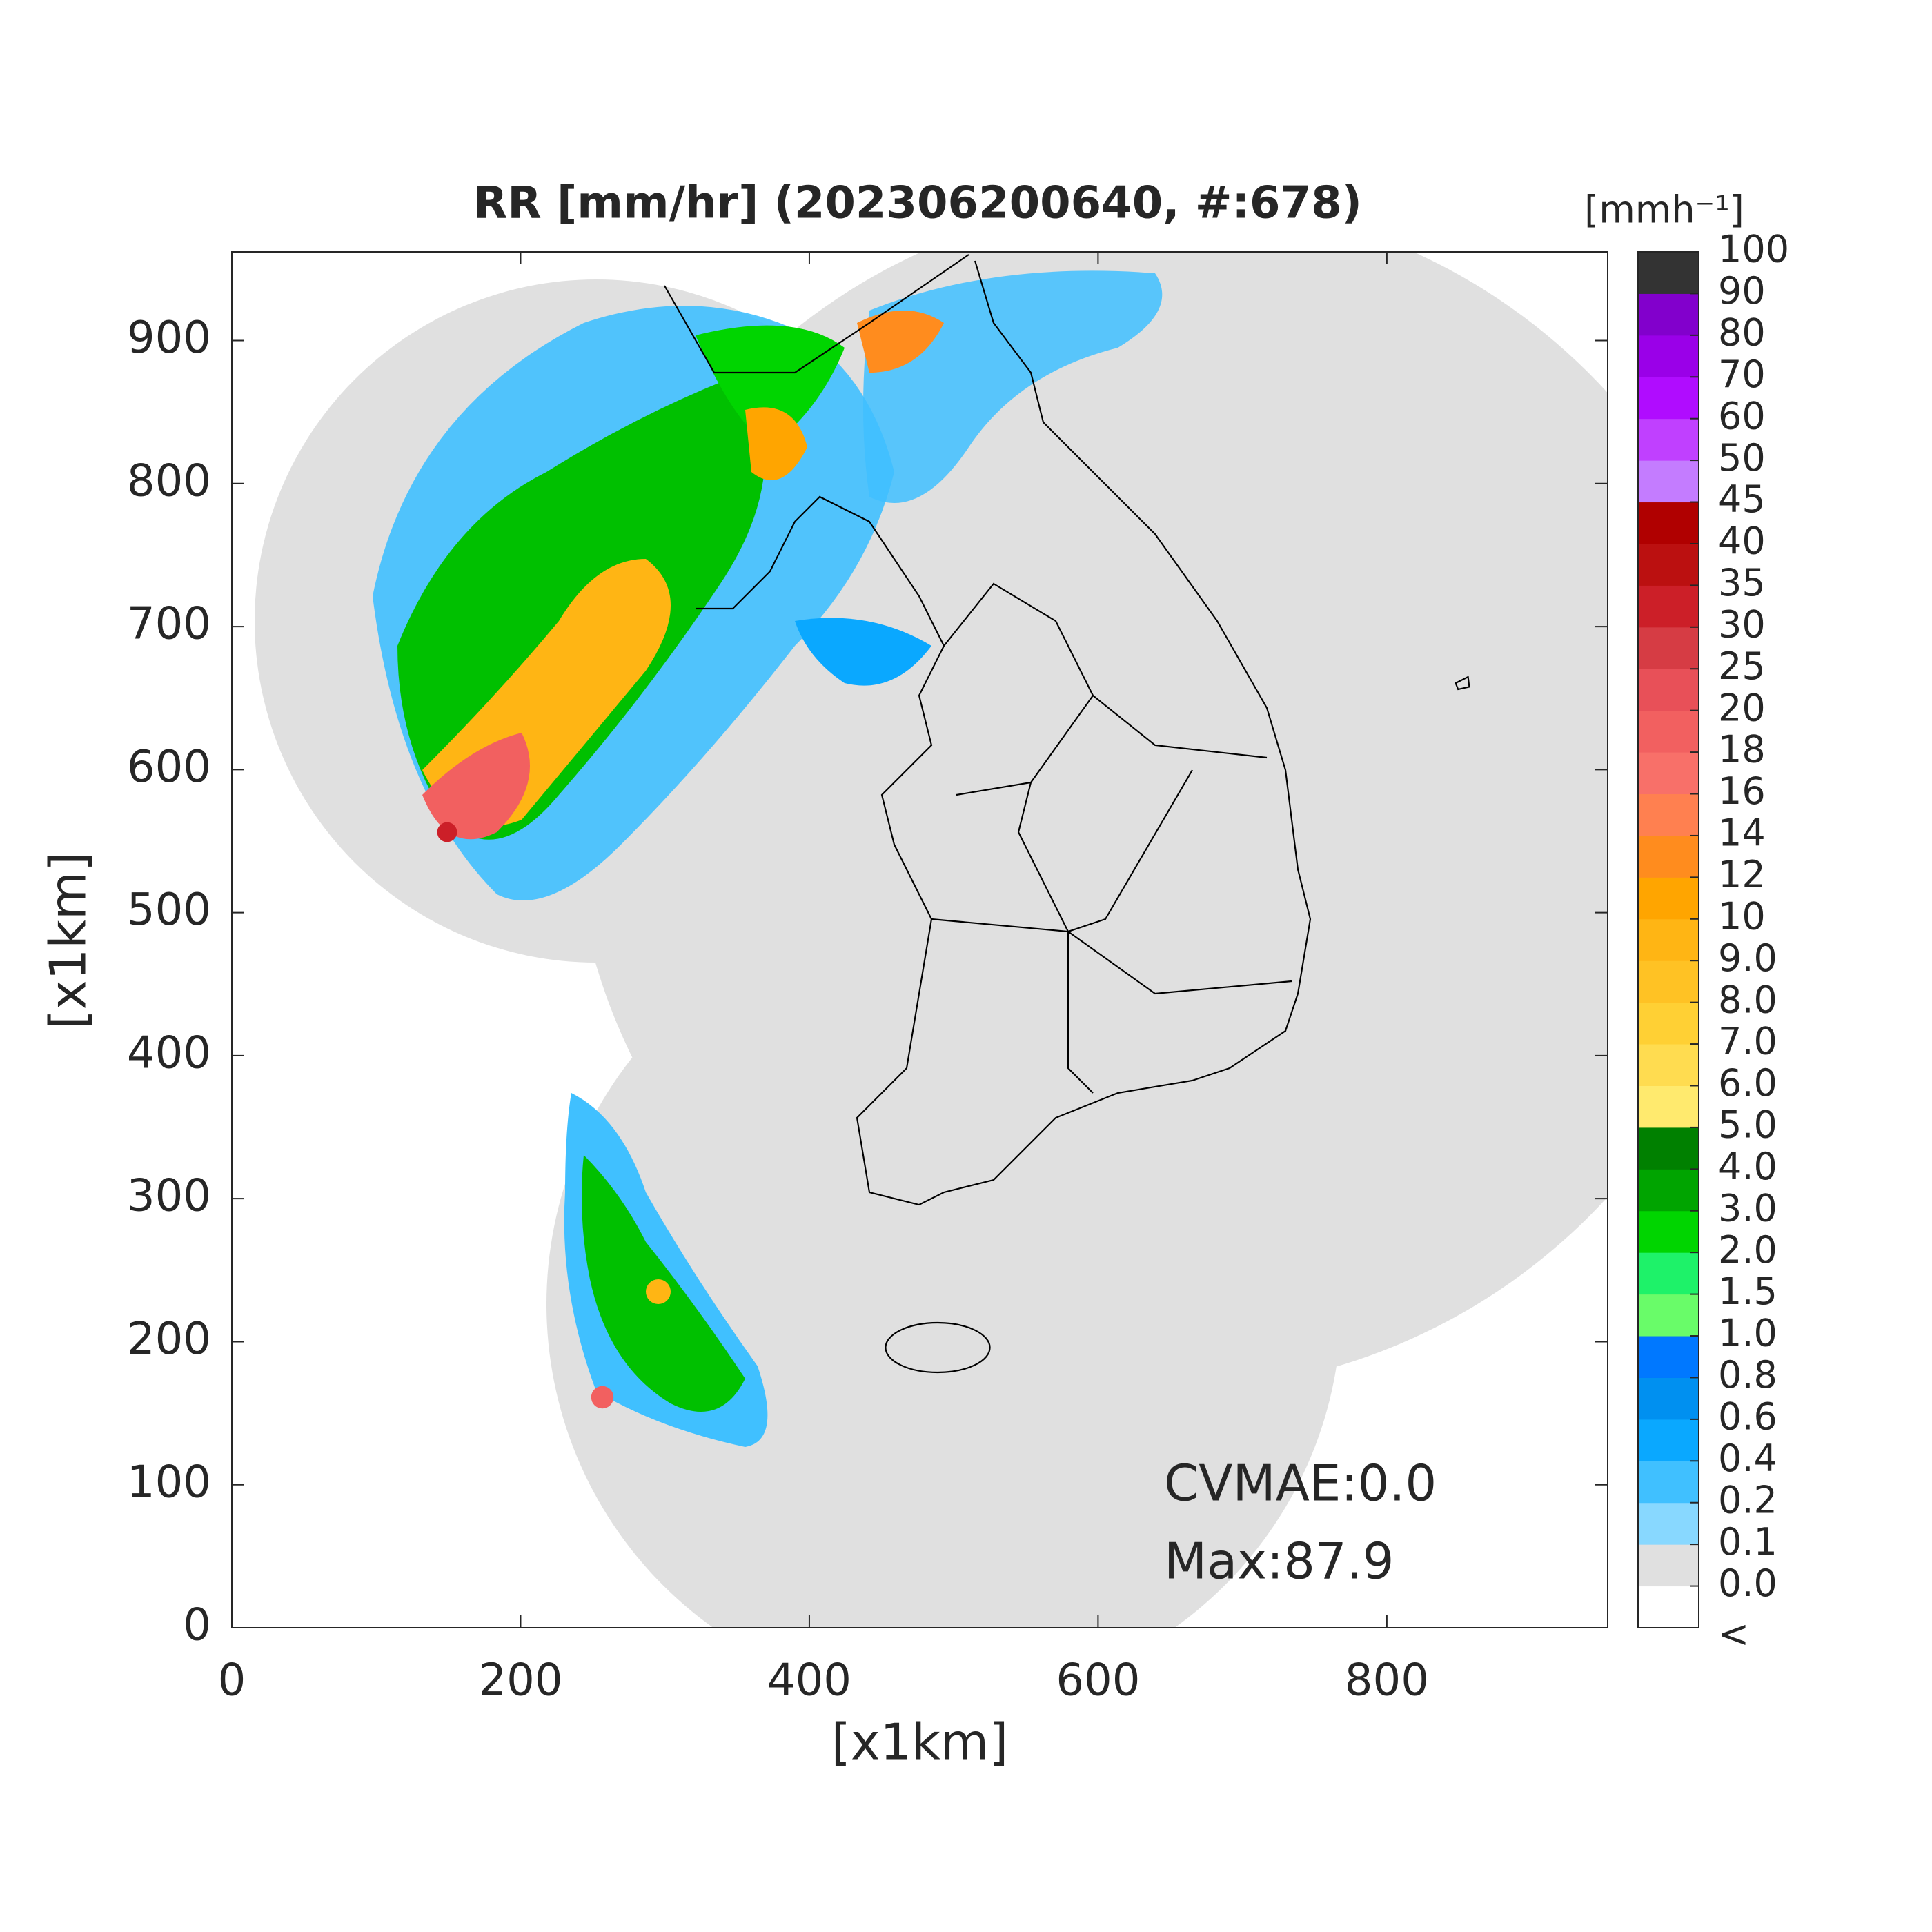  Describe the element at coordinates (919, 1742) in the screenshot. I see `x-axis-label: [x1km]` at that location.